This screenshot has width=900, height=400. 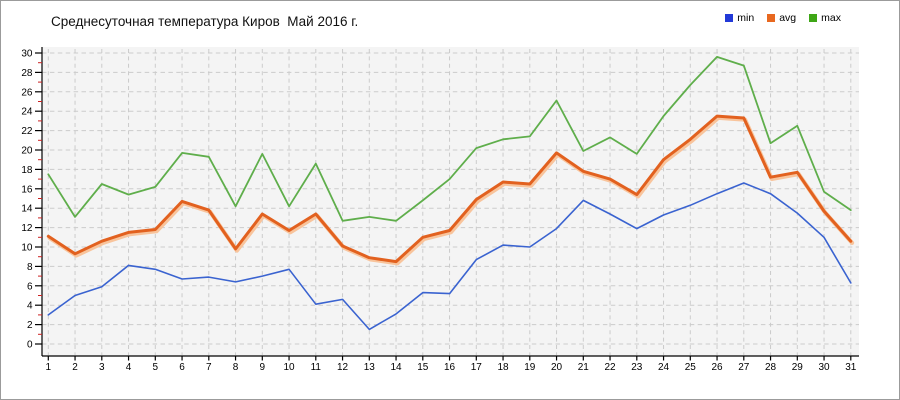 What do you see at coordinates (27, 54) in the screenshot?
I see `y-tick-label: 30` at bounding box center [27, 54].